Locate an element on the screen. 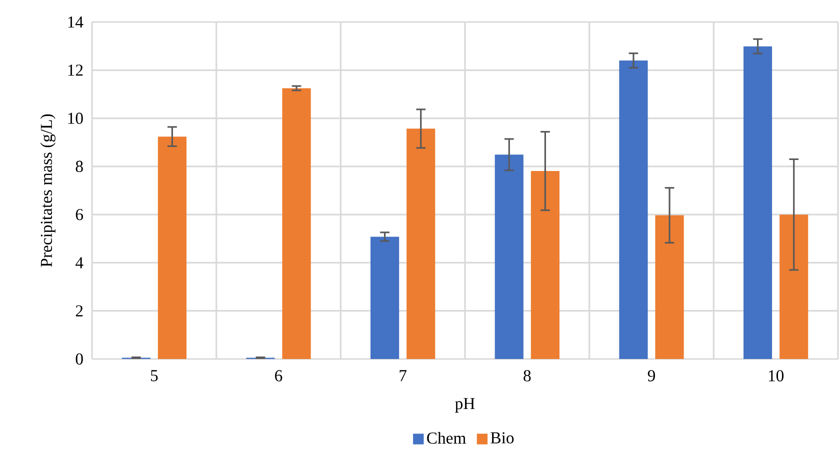  y-tick-label: 14 is located at coordinates (76, 22).